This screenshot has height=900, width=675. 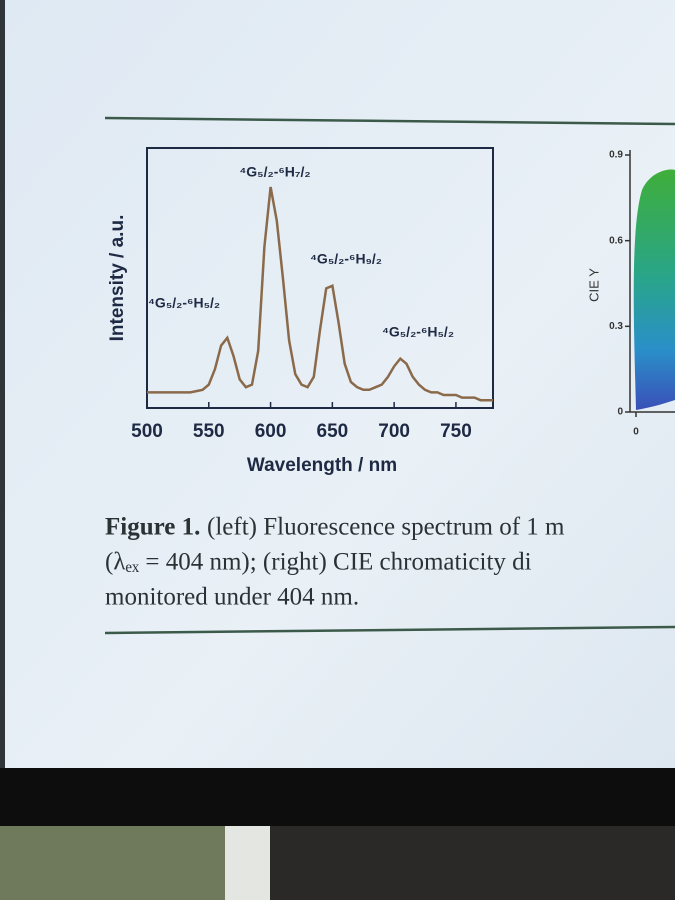 I want to click on x-axis-label: Wavelength / nm, so click(x=322, y=465).